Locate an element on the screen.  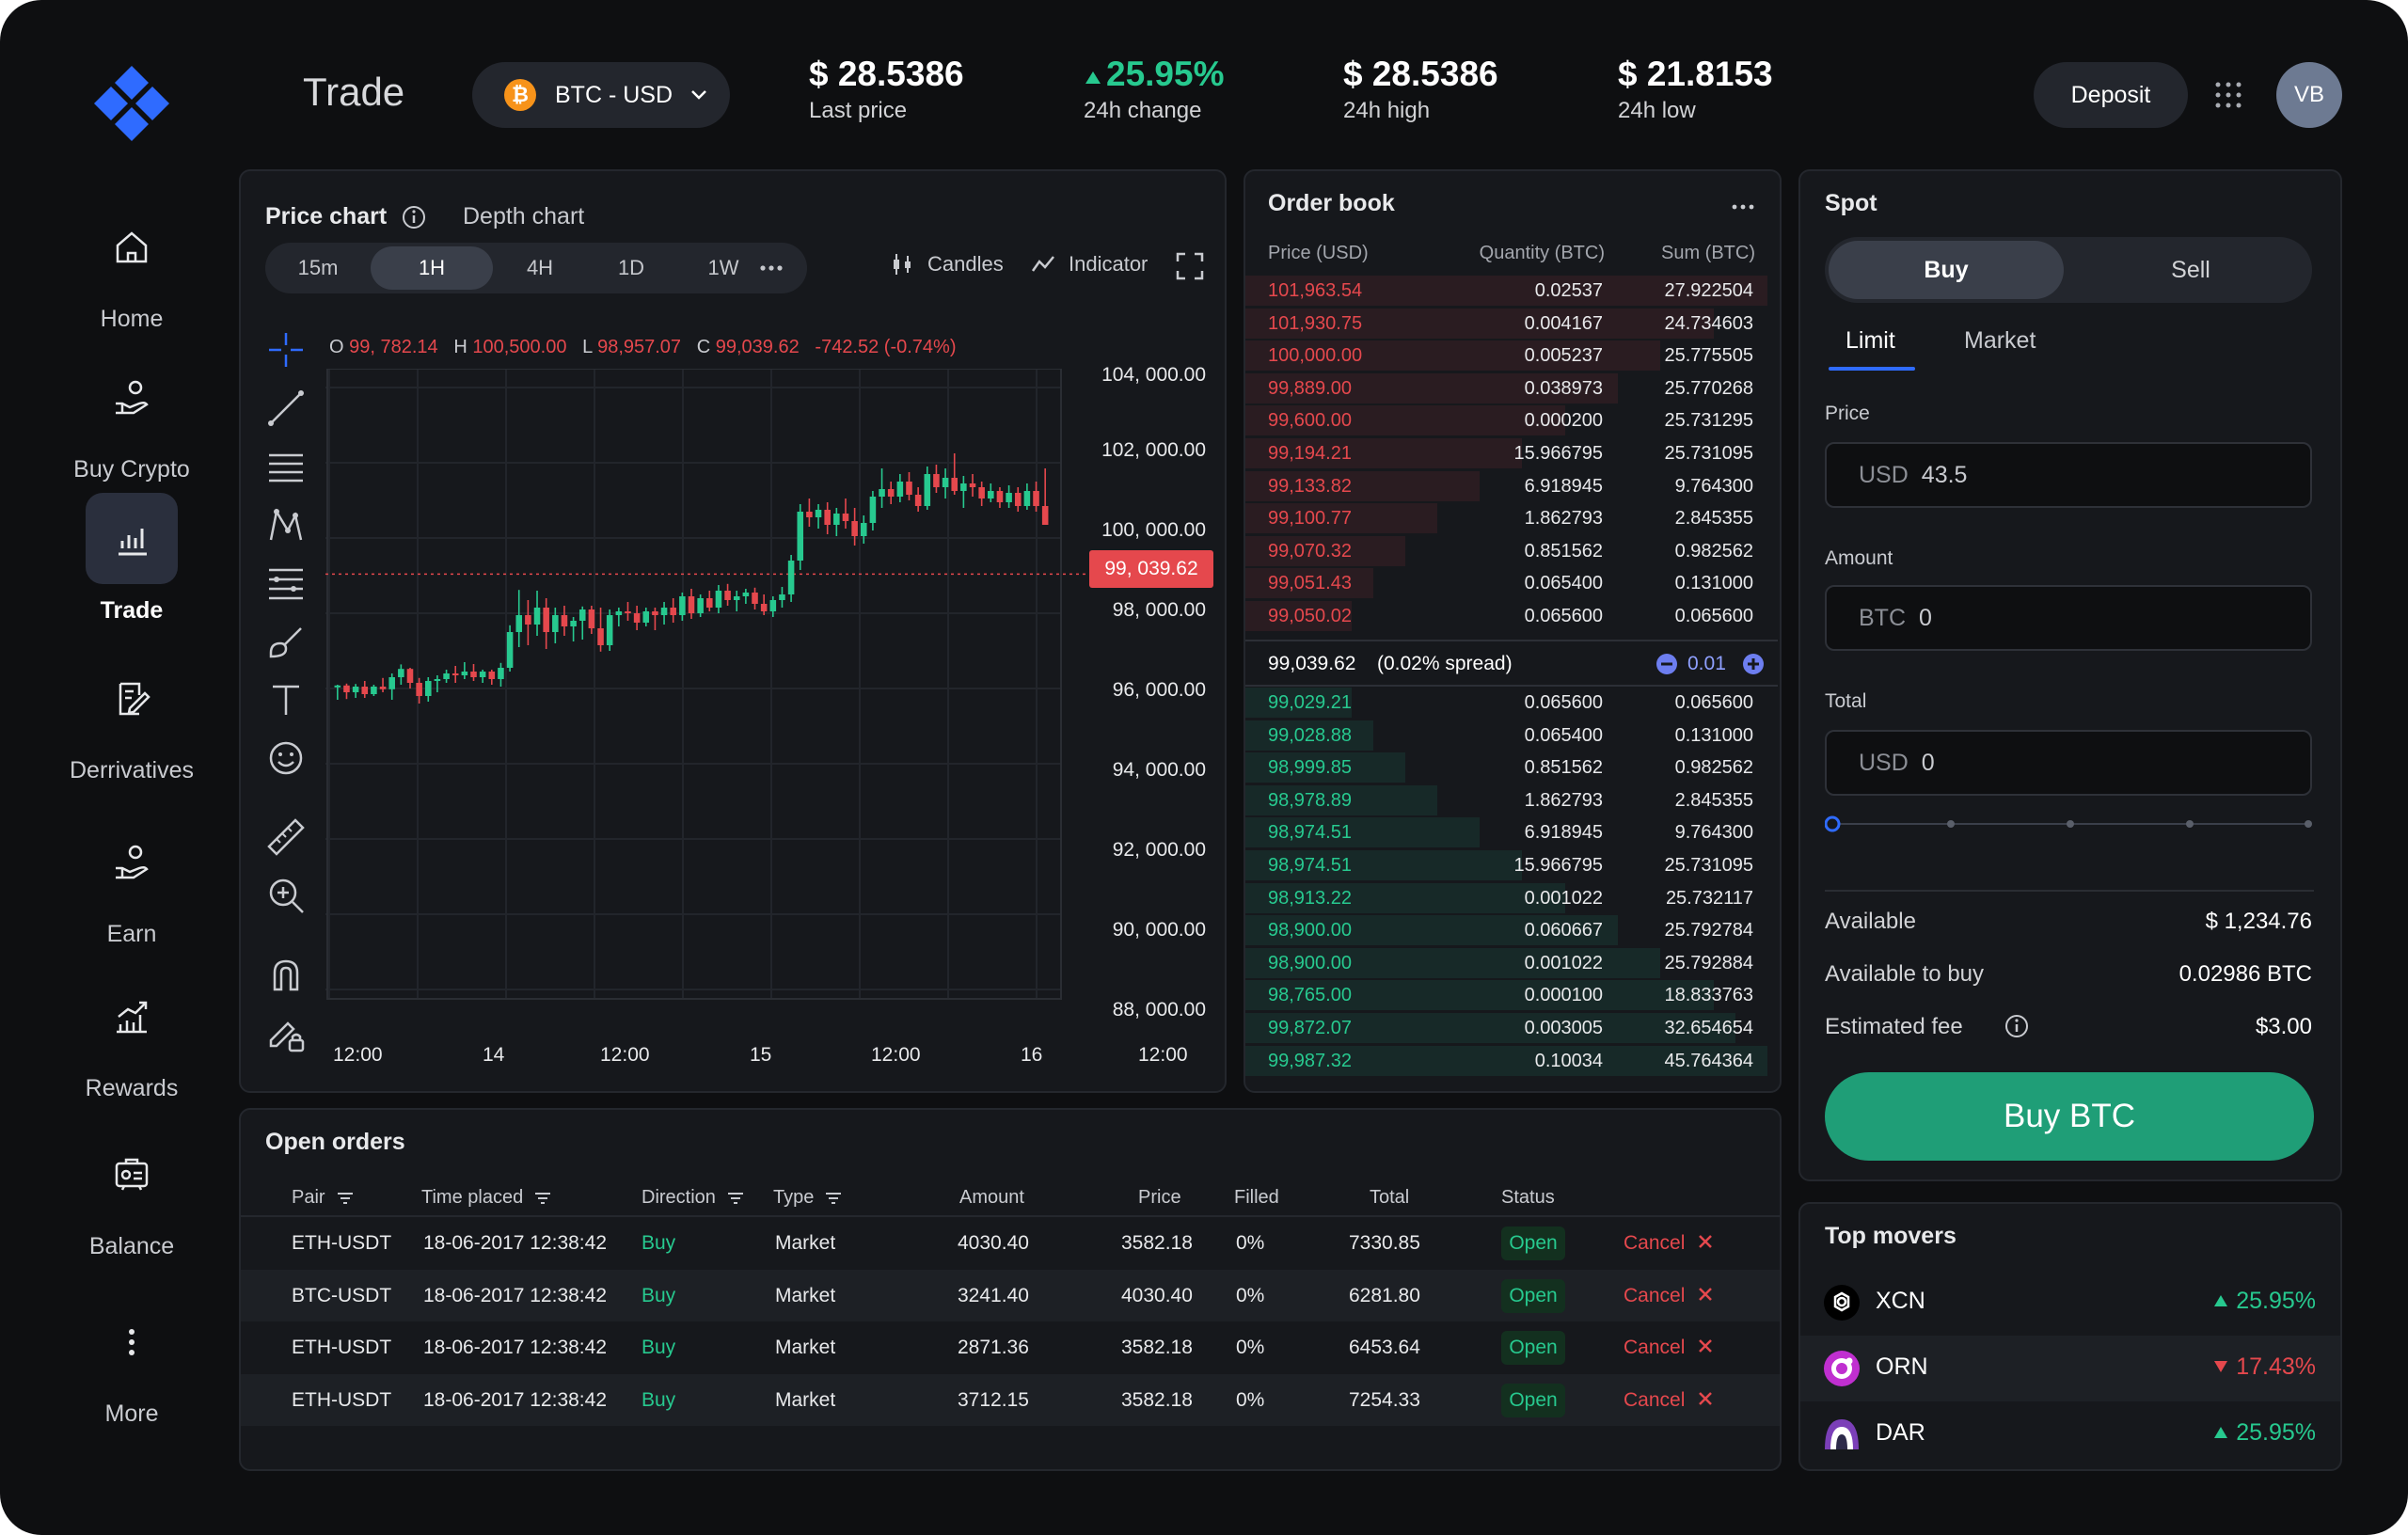
timeframe-1w: 1W is located at coordinates (723, 267).